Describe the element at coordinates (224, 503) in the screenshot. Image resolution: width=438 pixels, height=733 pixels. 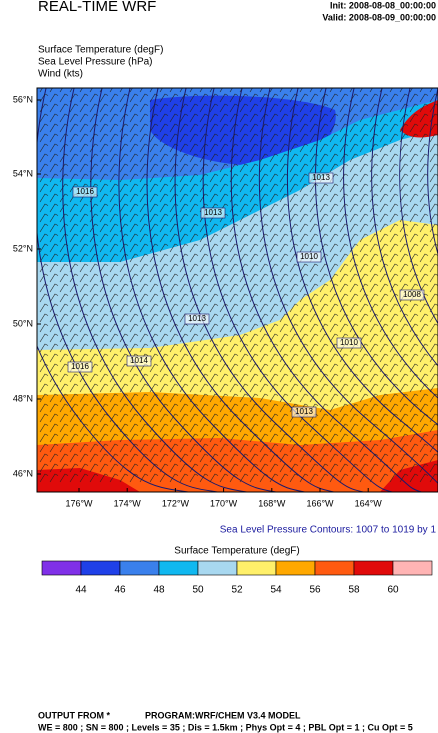
I see `lon-label: 170°W` at that location.